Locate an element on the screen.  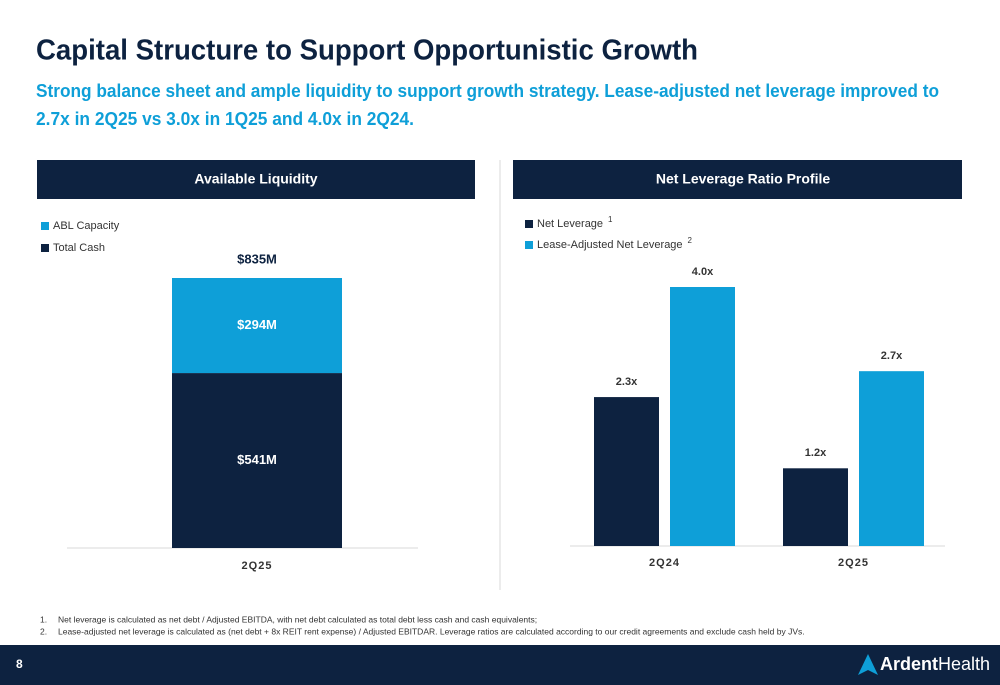
data-label: $294M is located at coordinates (257, 324).